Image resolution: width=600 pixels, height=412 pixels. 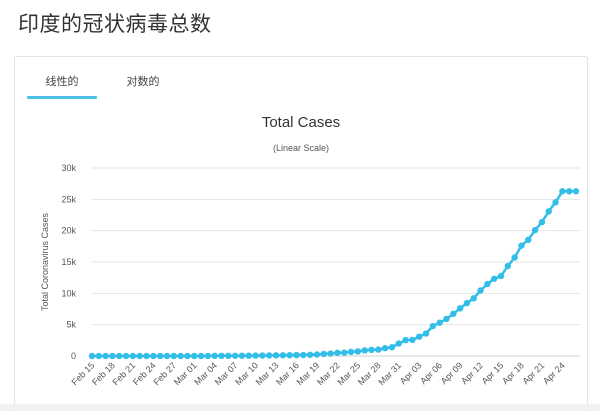 I want to click on x-tick-label: Mar 31, so click(x=389, y=373).